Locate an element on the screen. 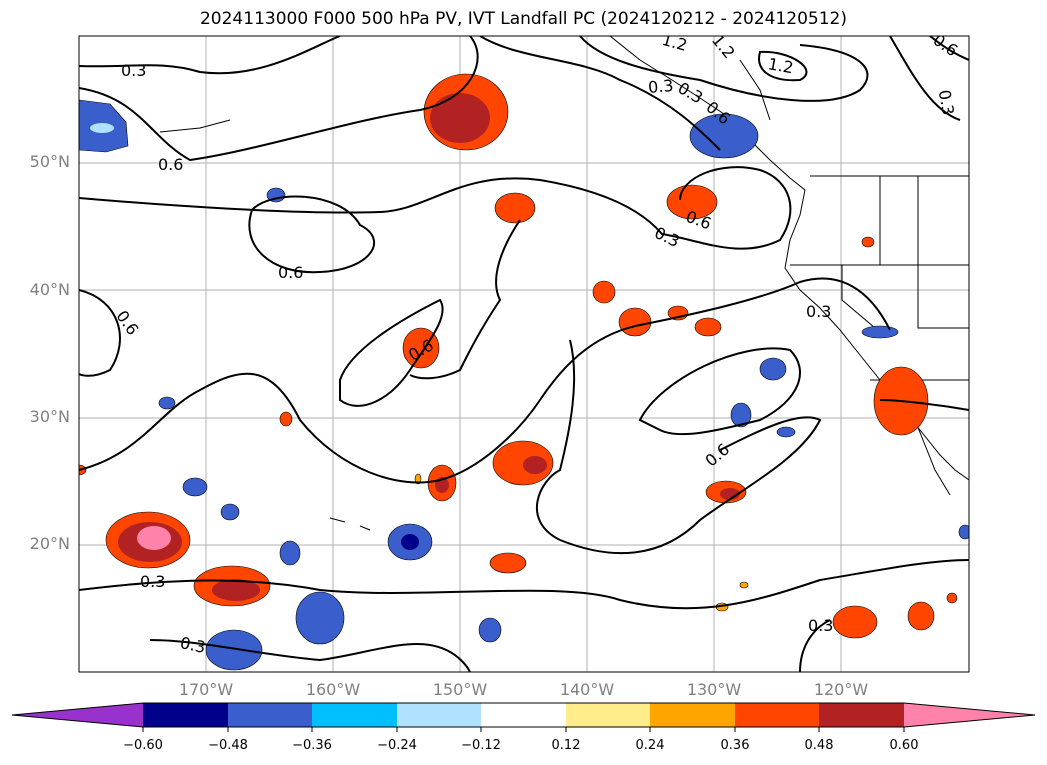  colorbar-tick-label: −0.60 is located at coordinates (143, 745).